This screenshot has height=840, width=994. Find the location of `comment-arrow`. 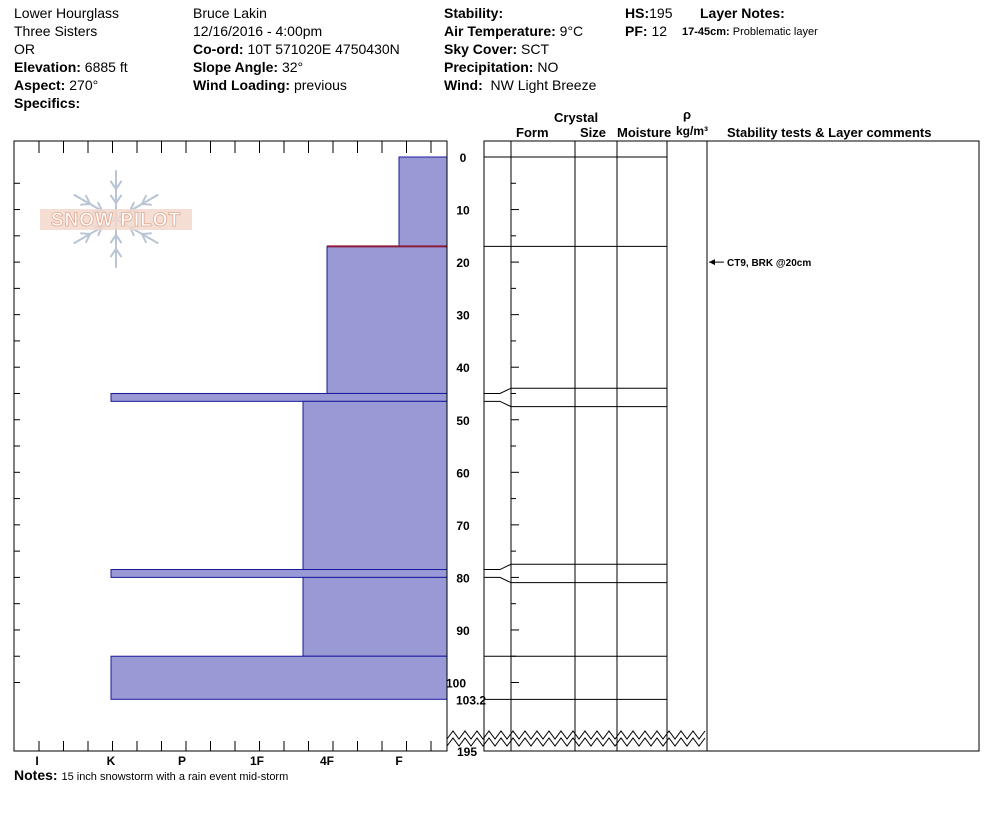

comment-arrow is located at coordinates (712, 262).